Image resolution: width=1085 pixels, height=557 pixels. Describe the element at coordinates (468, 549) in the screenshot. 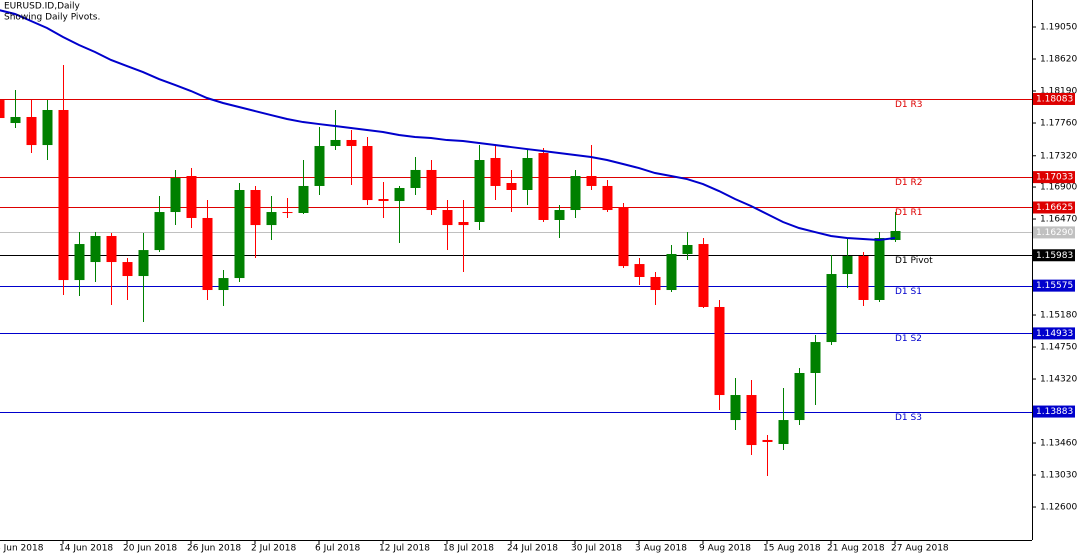

I see `x-tick-label: 18 Jul 2018` at that location.